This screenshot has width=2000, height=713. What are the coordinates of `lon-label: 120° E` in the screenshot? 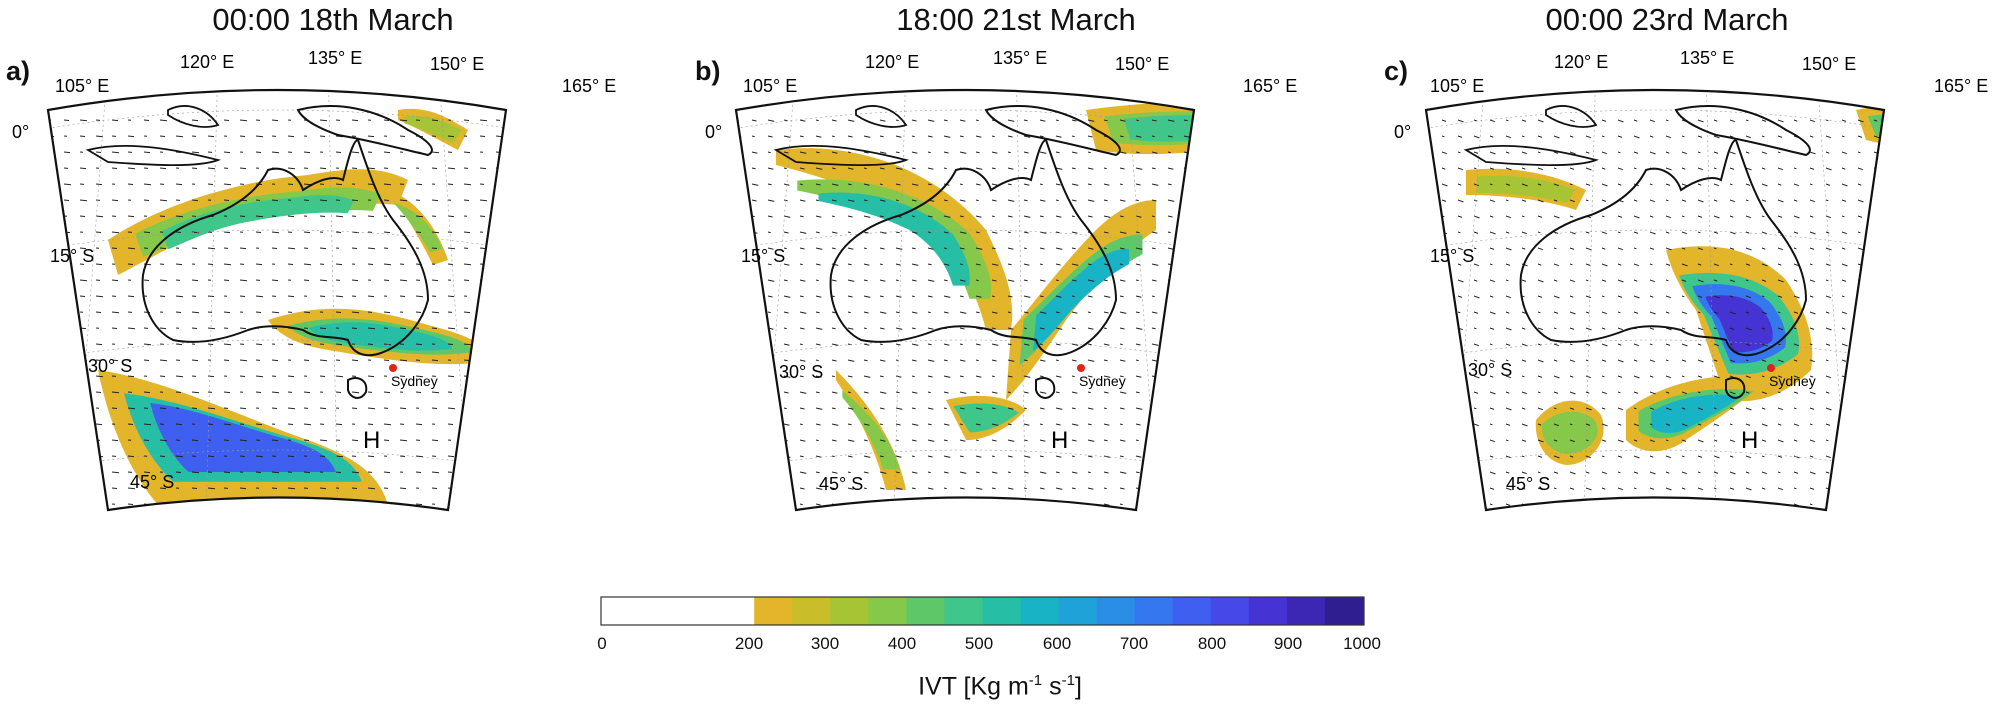 It's located at (1581, 62).